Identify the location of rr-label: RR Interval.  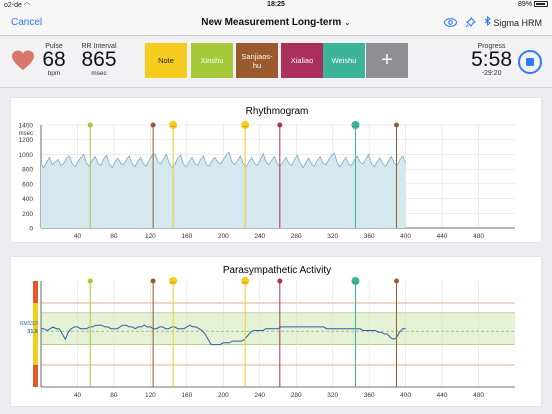
(99, 46).